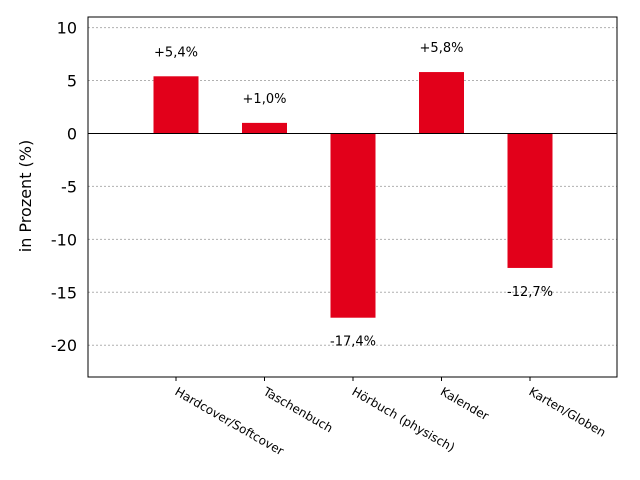 This screenshot has width=640, height=480. Describe the element at coordinates (464, 403) in the screenshot. I see `x-tick-label: Kalender` at that location.